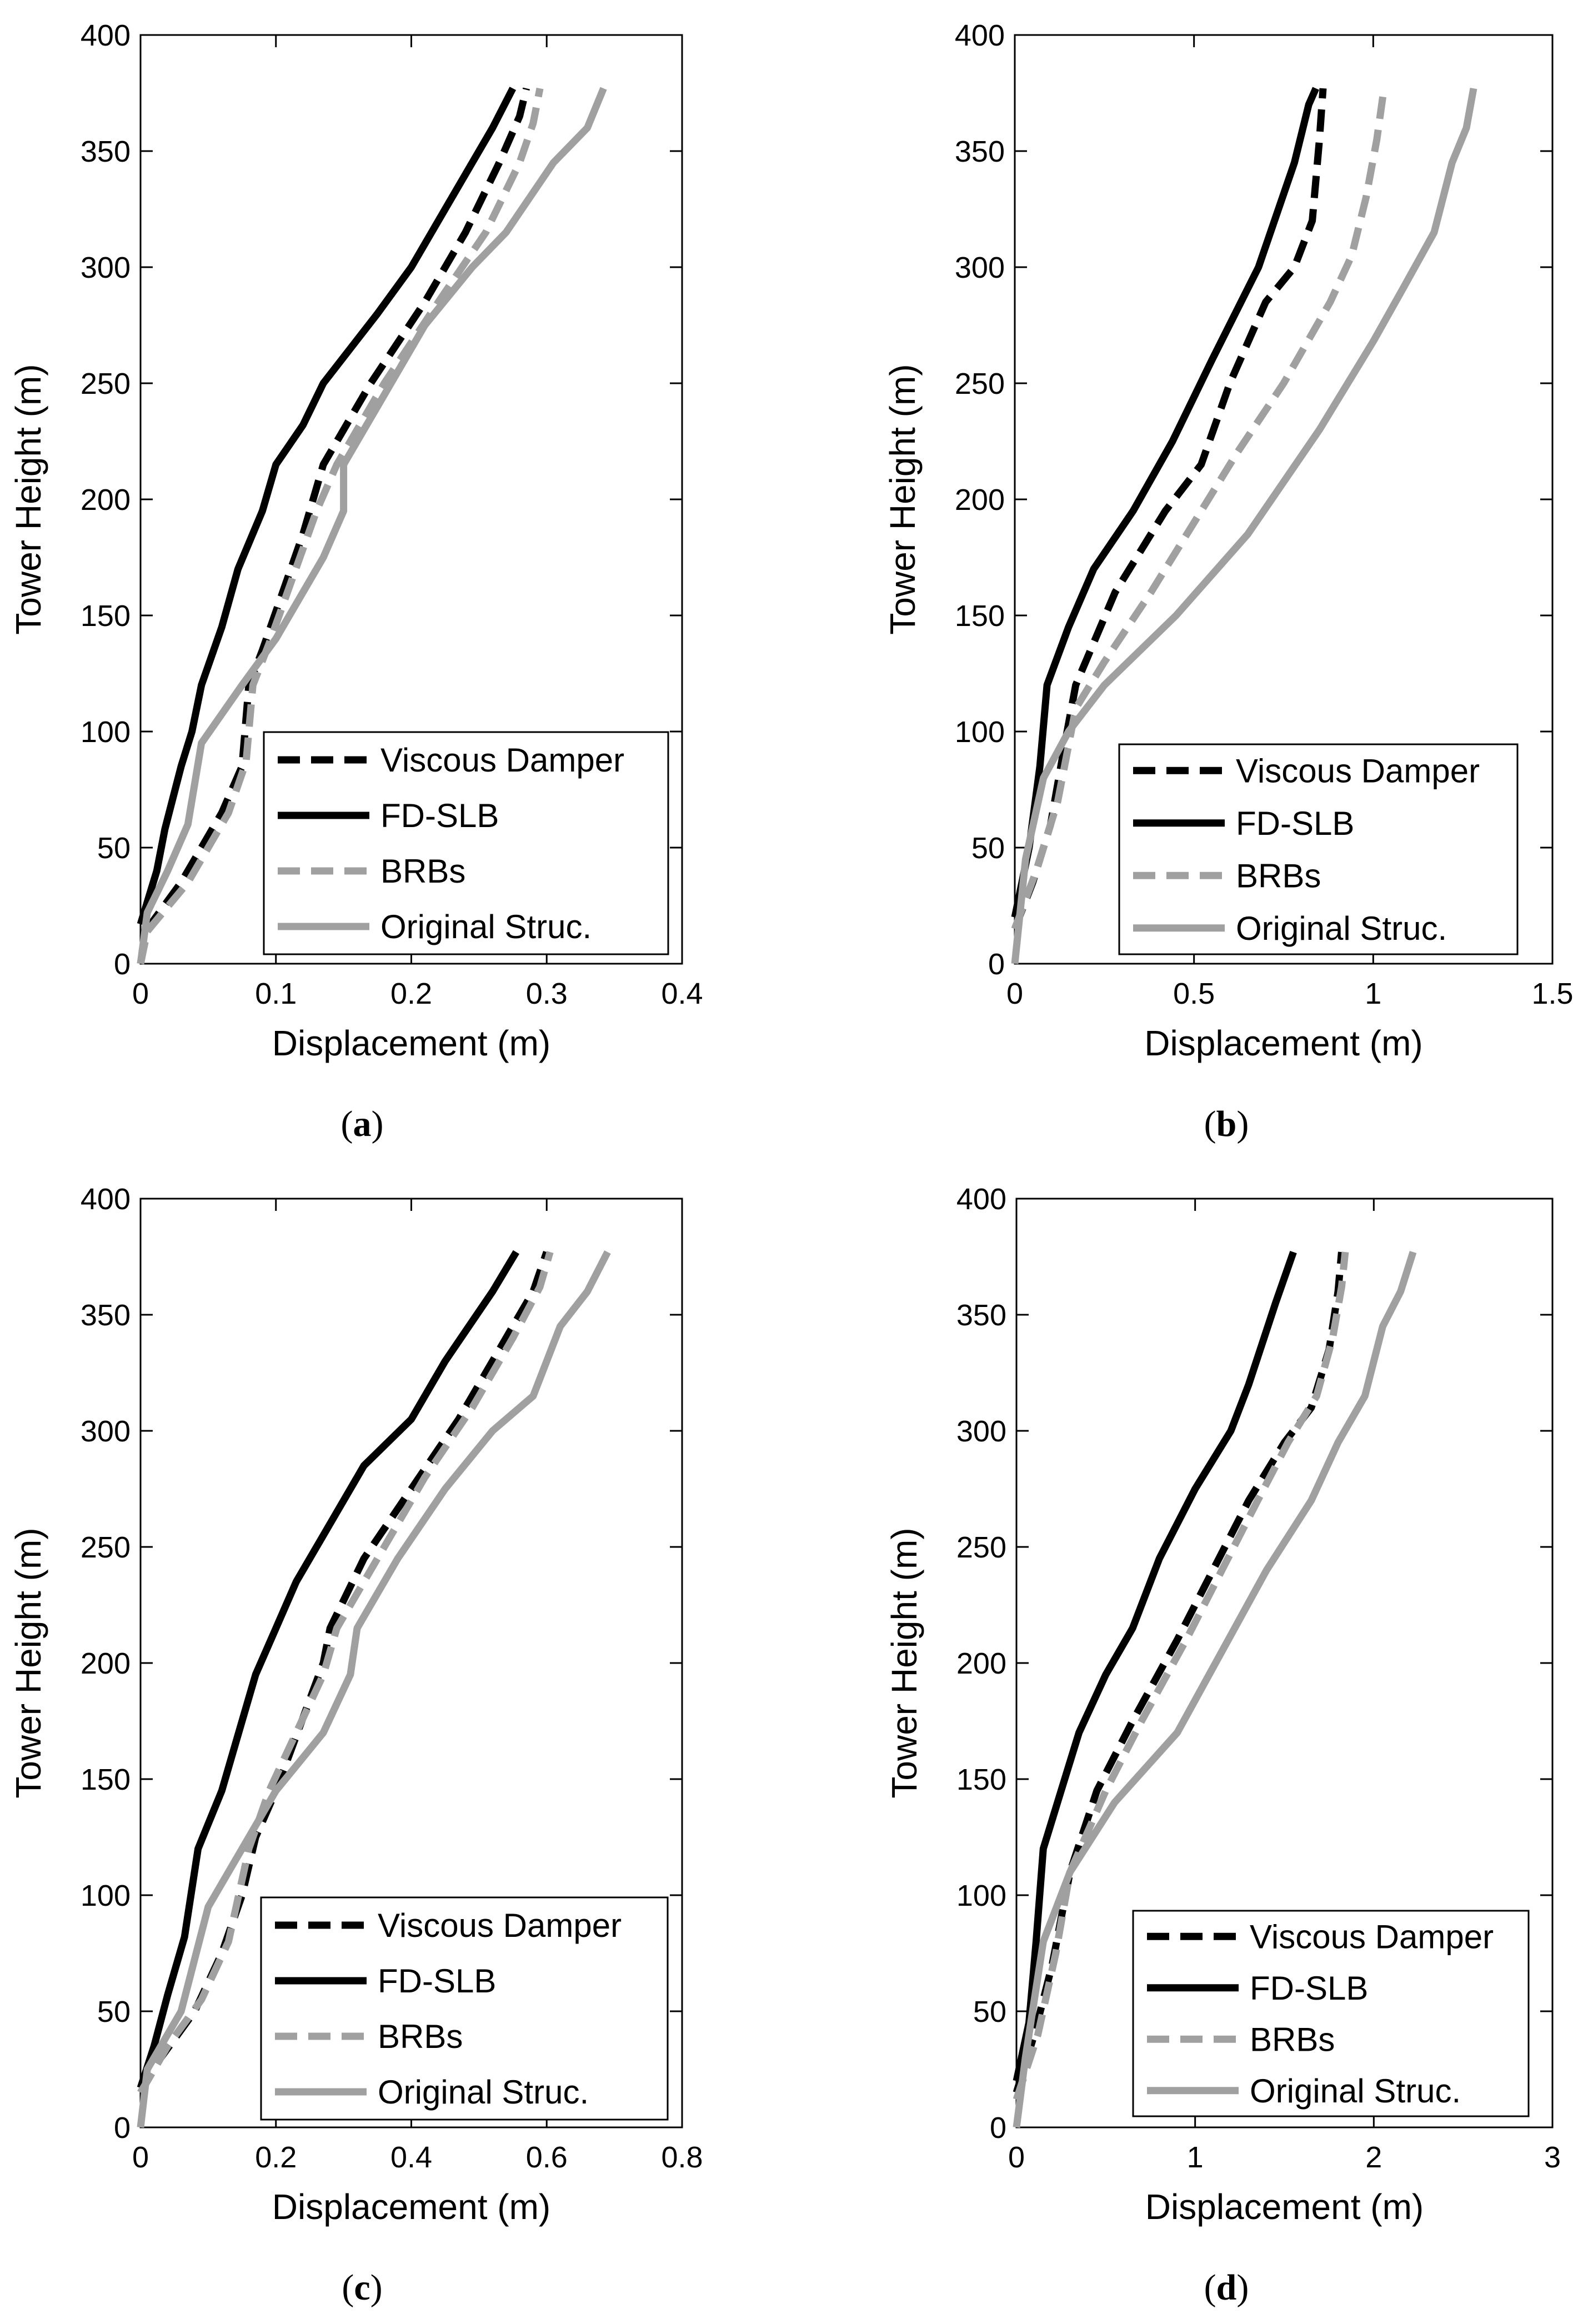  I want to click on x-tick-label: 3, so click(1552, 2157).